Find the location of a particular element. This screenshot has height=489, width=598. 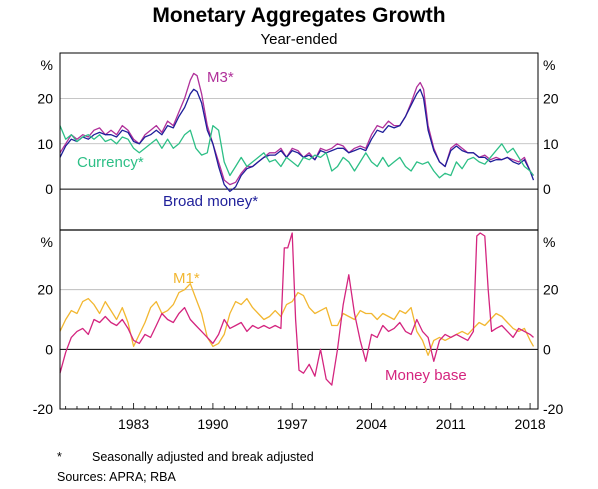

footnote-marker: * is located at coordinates (59, 457).